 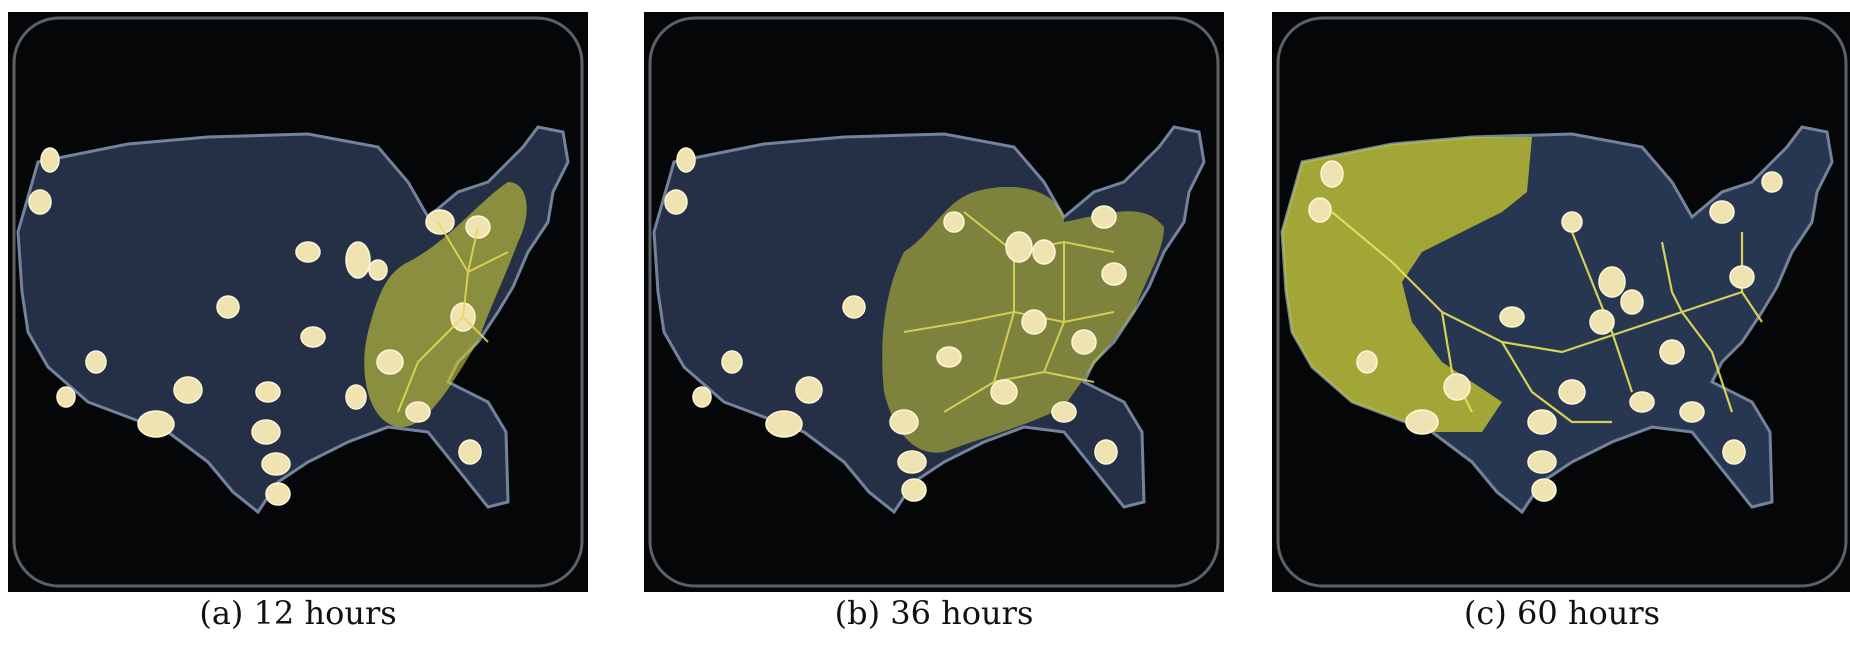 What do you see at coordinates (934, 613) in the screenshot?
I see `caption-b: (b) 36 hours` at bounding box center [934, 613].